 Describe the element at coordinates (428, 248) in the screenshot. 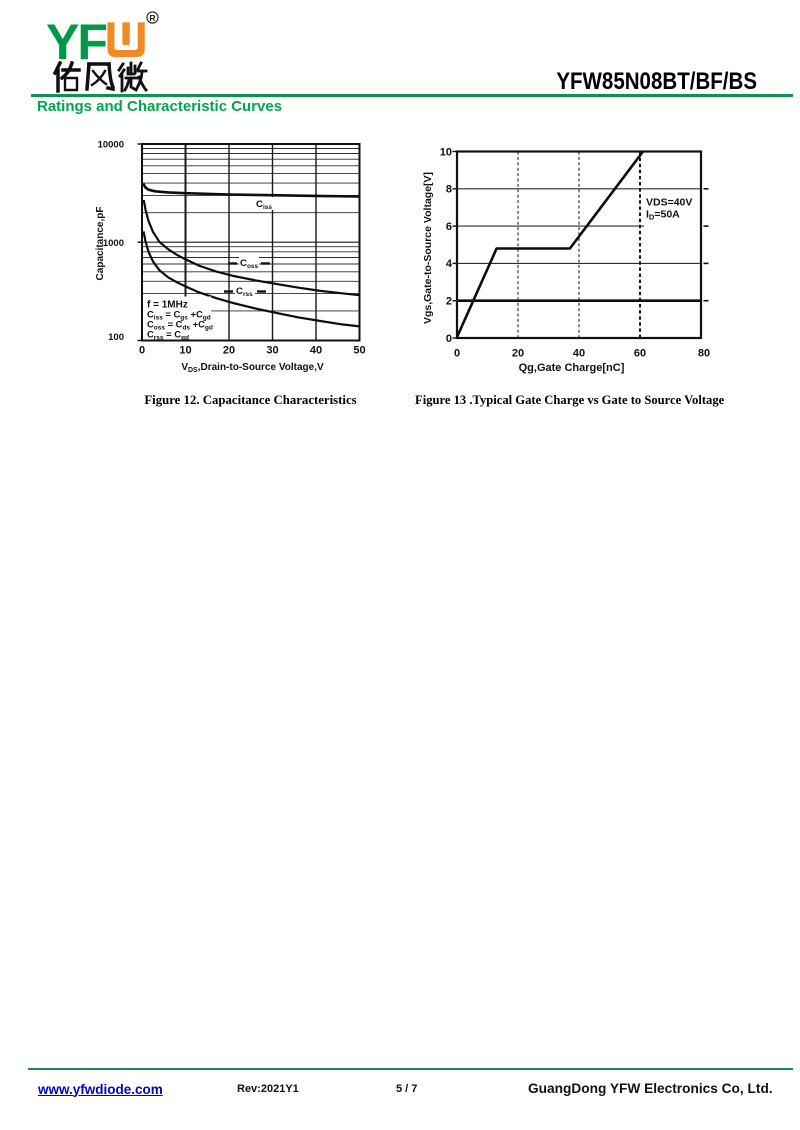

I see `svg-text: Vgs,Gate-to-Source Voltage[V]` at that location.